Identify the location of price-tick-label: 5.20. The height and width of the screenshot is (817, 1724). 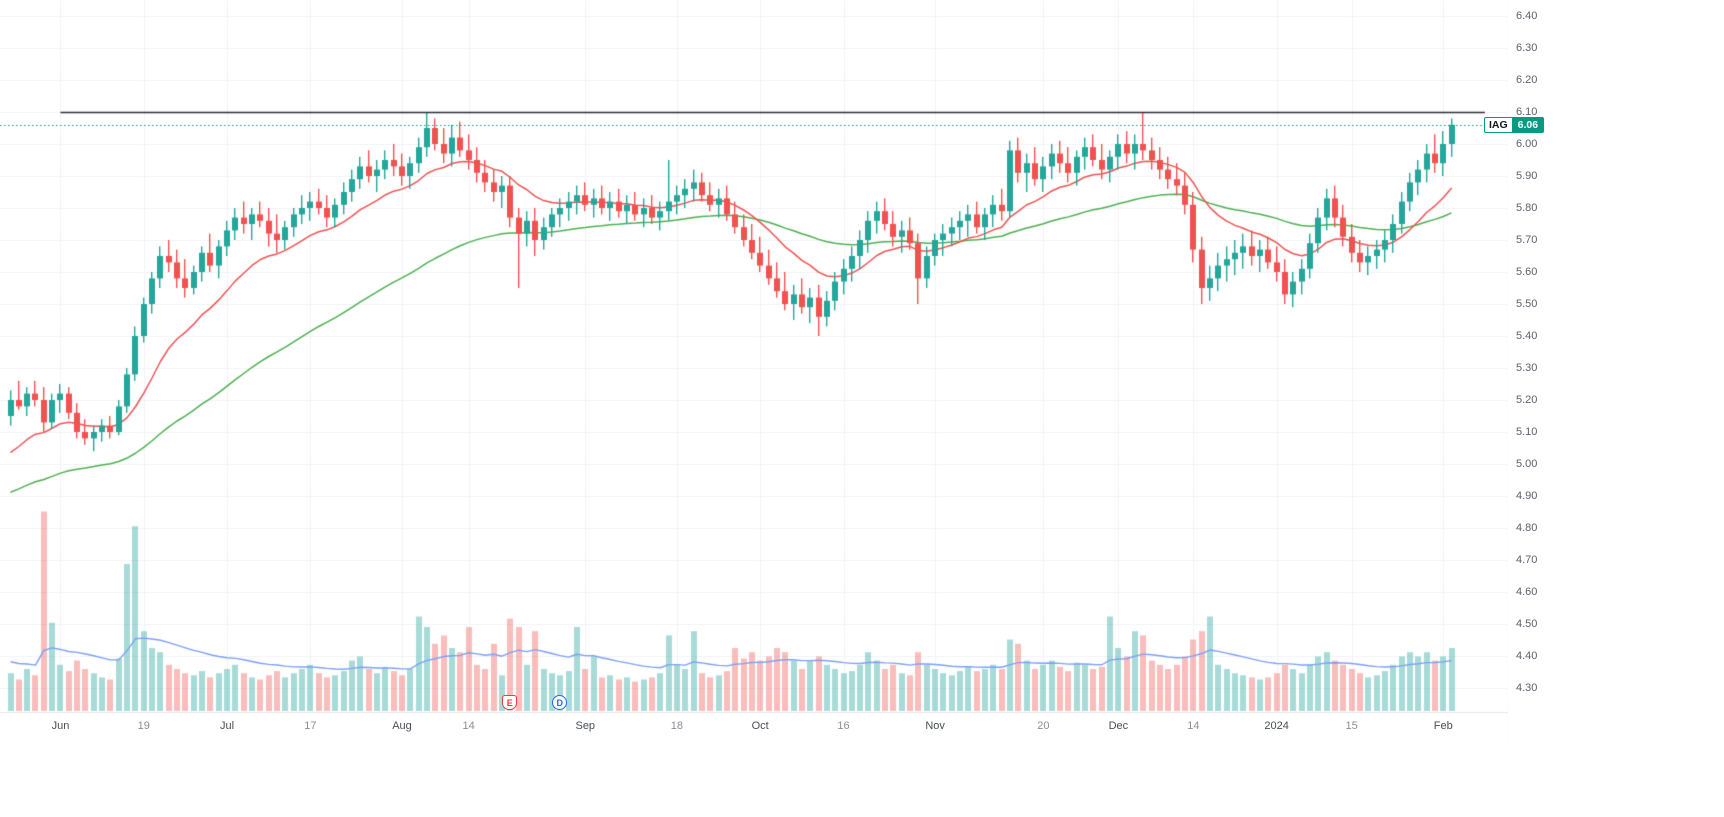
(1527, 400).